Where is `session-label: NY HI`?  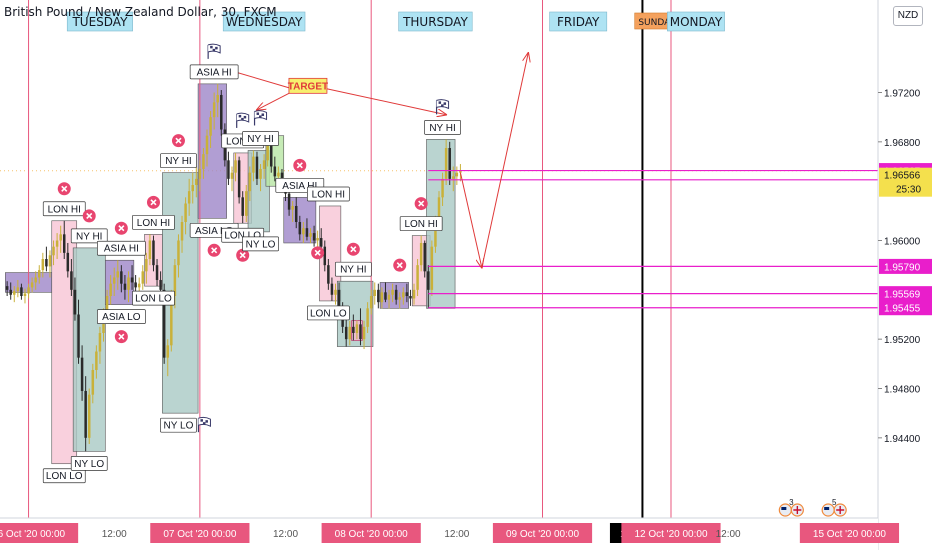
session-label: NY HI is located at coordinates (260, 139).